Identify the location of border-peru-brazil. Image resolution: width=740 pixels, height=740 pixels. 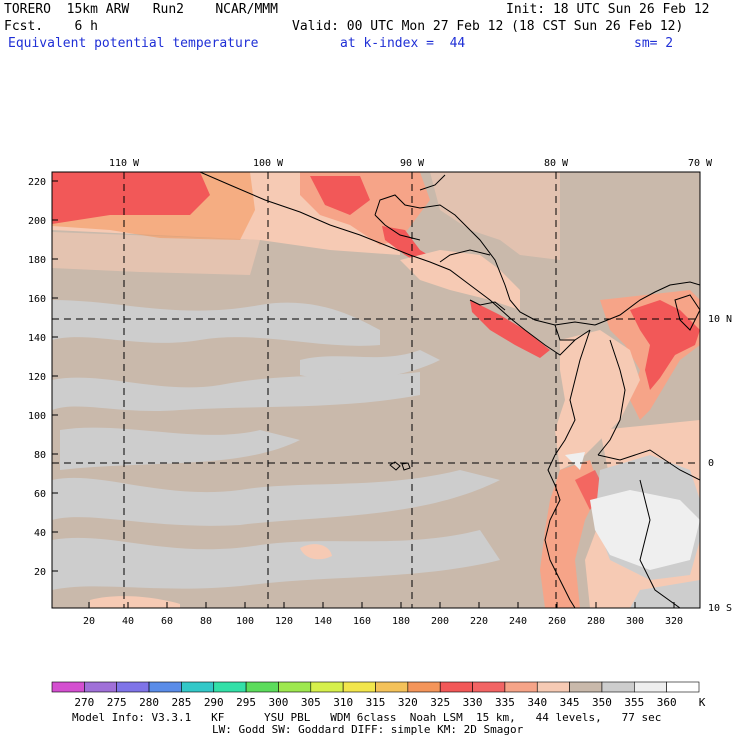
(648, 465).